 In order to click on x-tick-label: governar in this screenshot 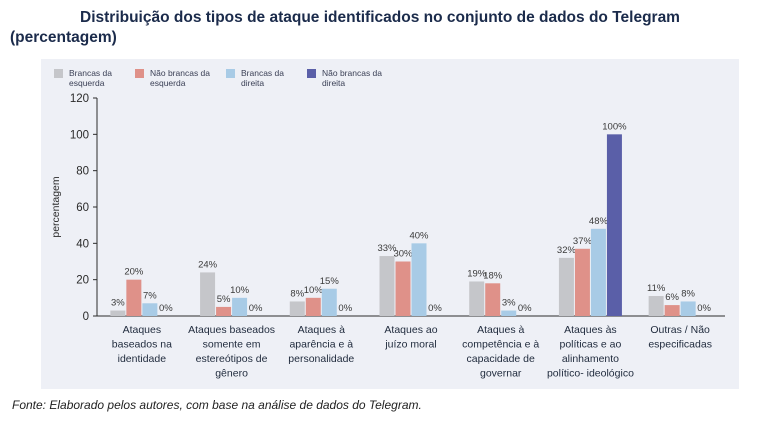, I will do `click(501, 374)`.